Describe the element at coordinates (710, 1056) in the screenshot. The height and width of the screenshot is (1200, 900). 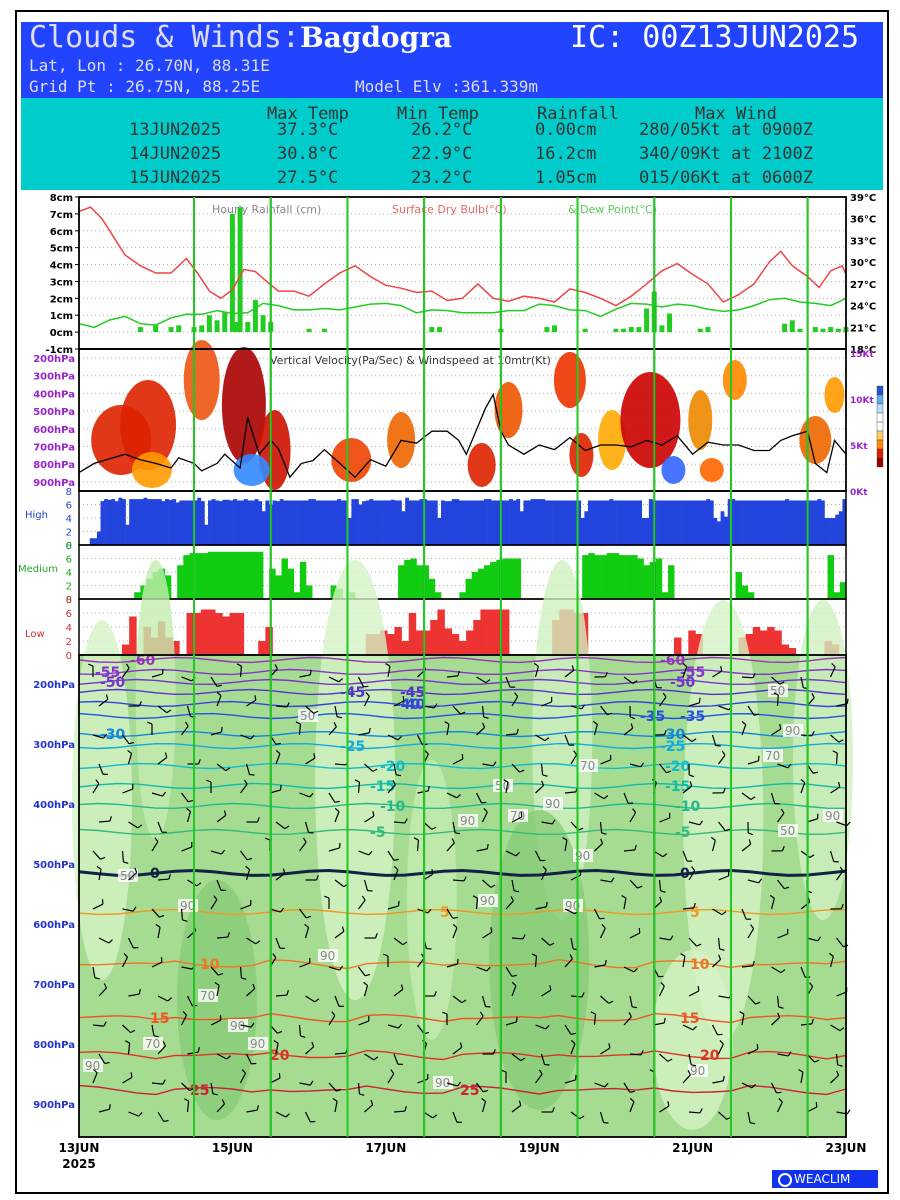
I see `temp-contour-label: 20` at that location.